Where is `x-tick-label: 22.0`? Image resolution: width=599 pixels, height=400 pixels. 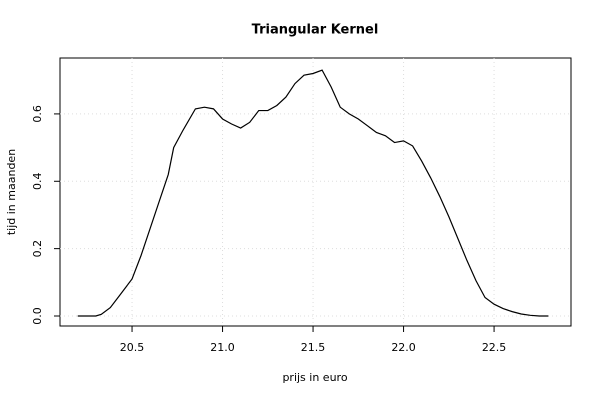 x-tick-label: 22.0 is located at coordinates (403, 347).